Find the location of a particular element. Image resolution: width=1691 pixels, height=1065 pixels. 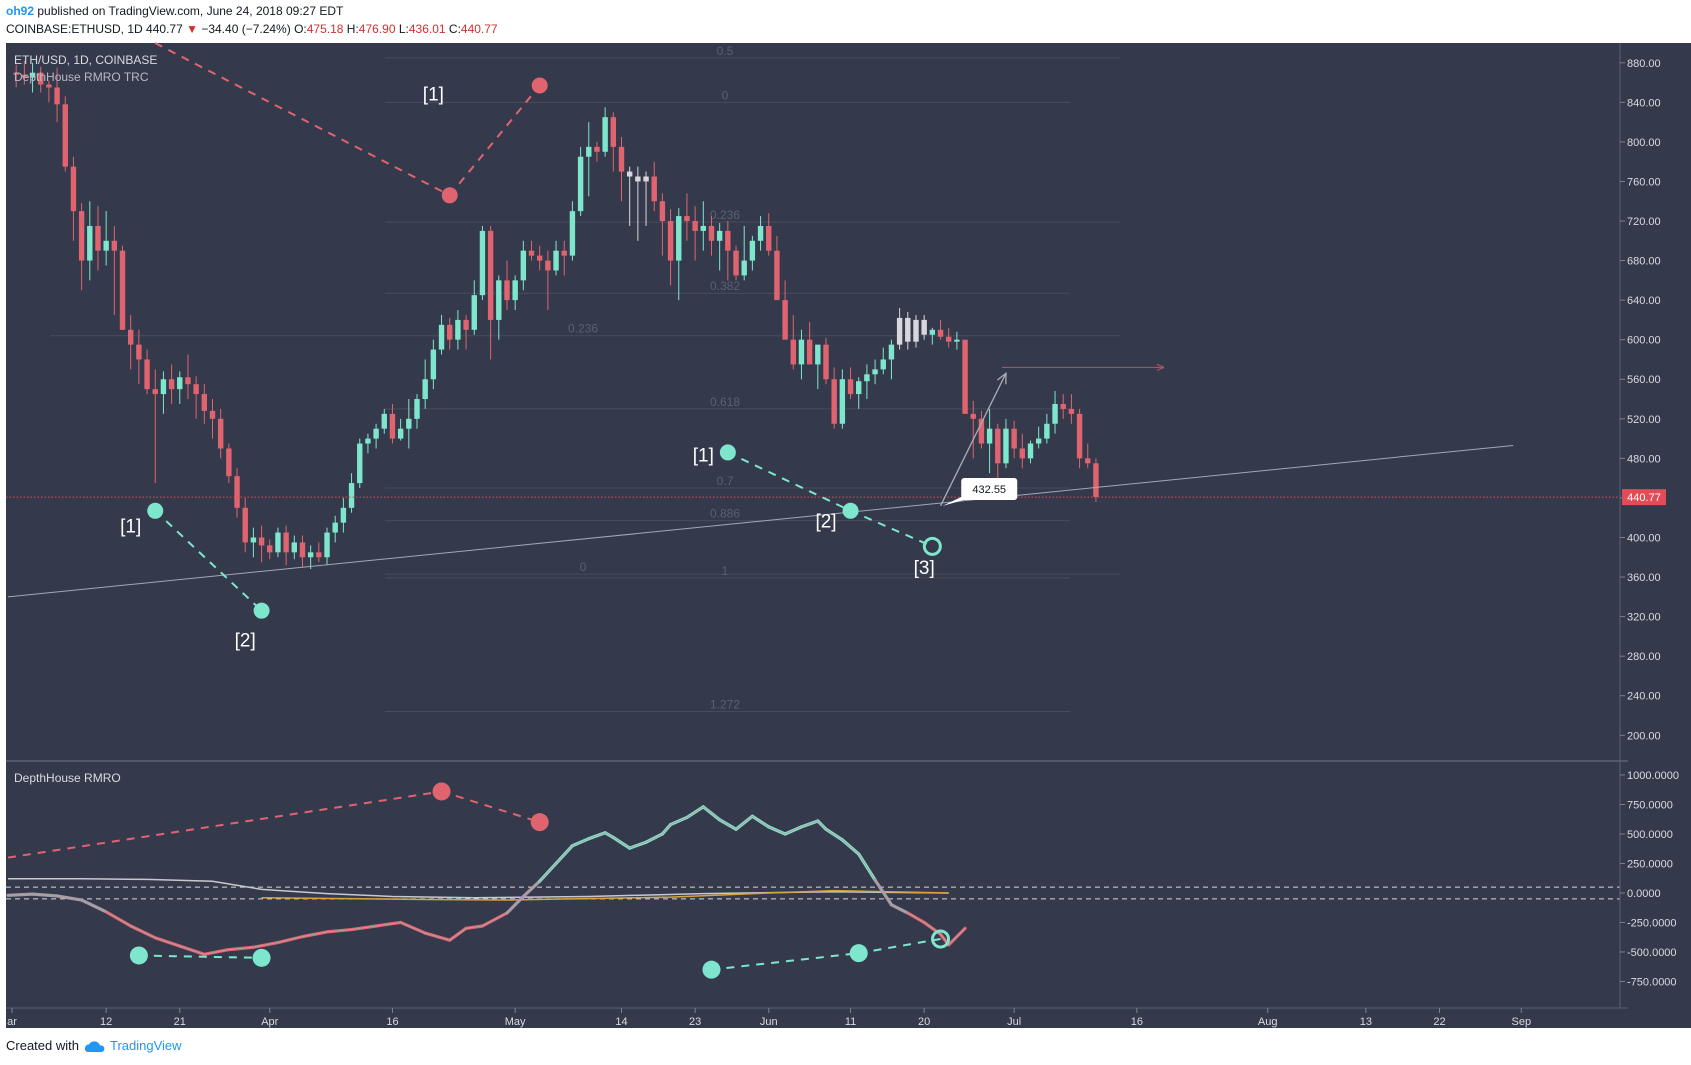

price-axis-label: 480.00 is located at coordinates (1644, 459).